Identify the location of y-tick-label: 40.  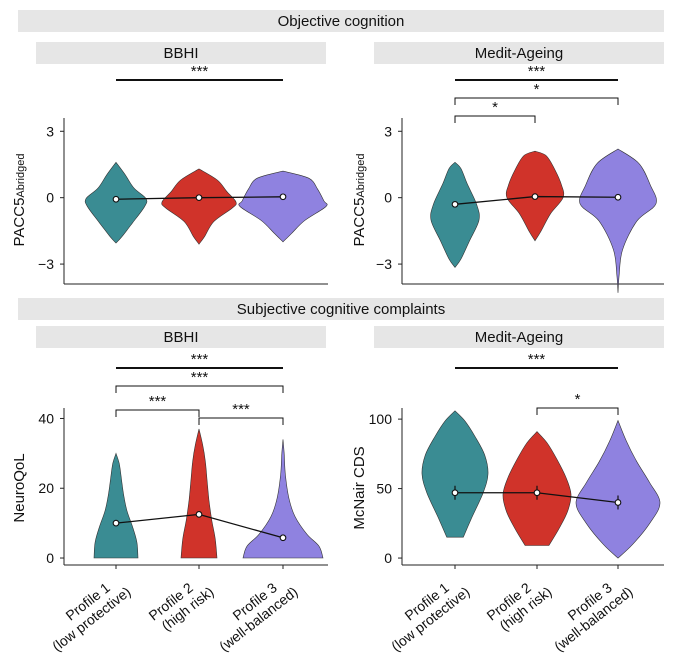
(46, 418).